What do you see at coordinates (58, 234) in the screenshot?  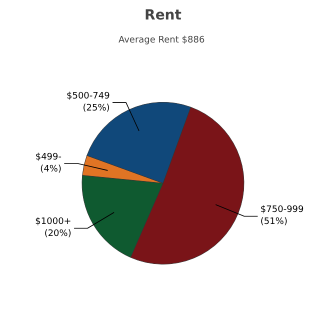 I see `data-label: (20%)` at bounding box center [58, 234].